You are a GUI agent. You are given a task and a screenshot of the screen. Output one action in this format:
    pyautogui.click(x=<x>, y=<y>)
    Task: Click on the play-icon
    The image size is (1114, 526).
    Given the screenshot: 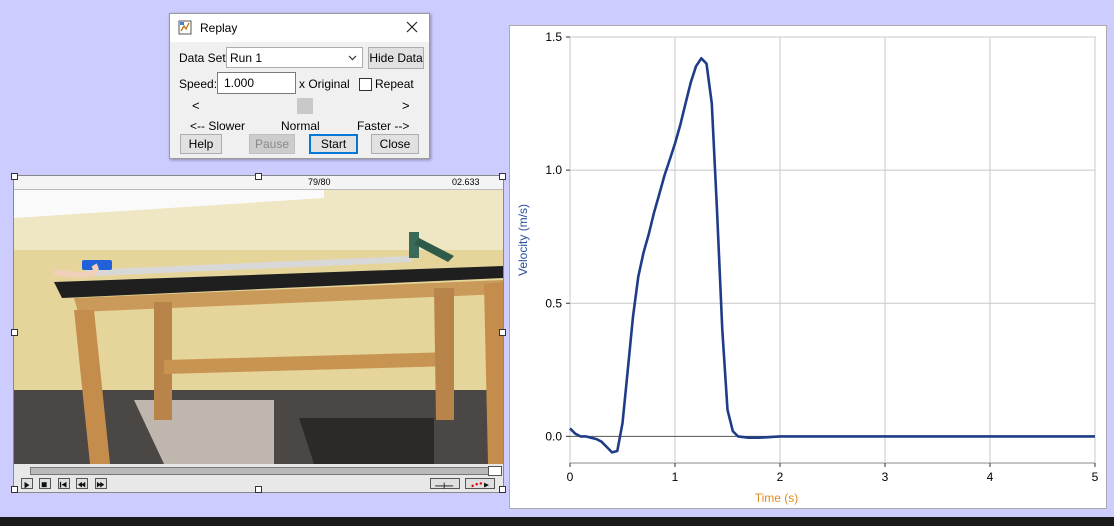 What is the action you would take?
    pyautogui.click(x=27, y=483)
    